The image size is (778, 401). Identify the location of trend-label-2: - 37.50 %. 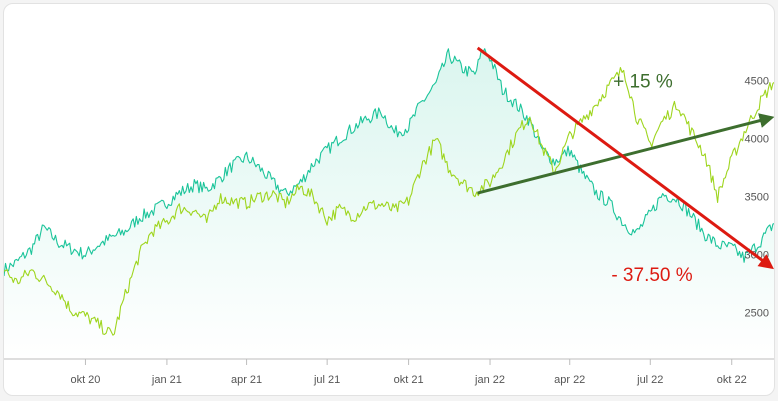
(651, 275).